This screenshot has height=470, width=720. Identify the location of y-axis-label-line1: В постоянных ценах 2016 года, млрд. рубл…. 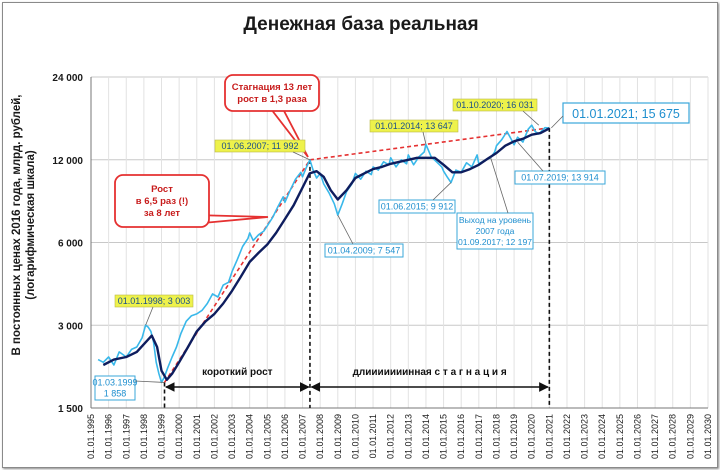
(17, 225).